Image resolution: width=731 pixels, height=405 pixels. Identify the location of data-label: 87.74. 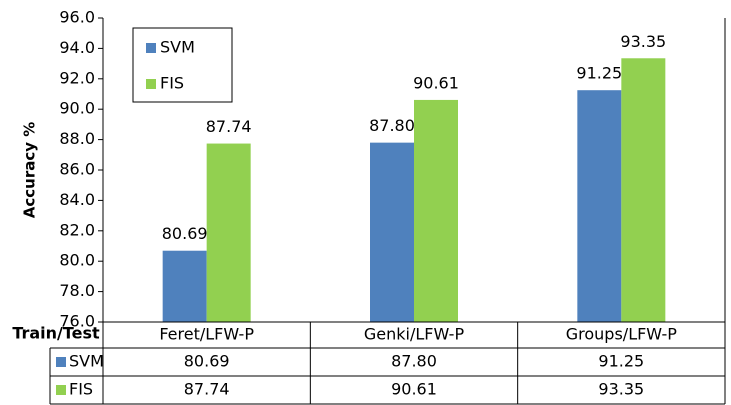
(229, 126).